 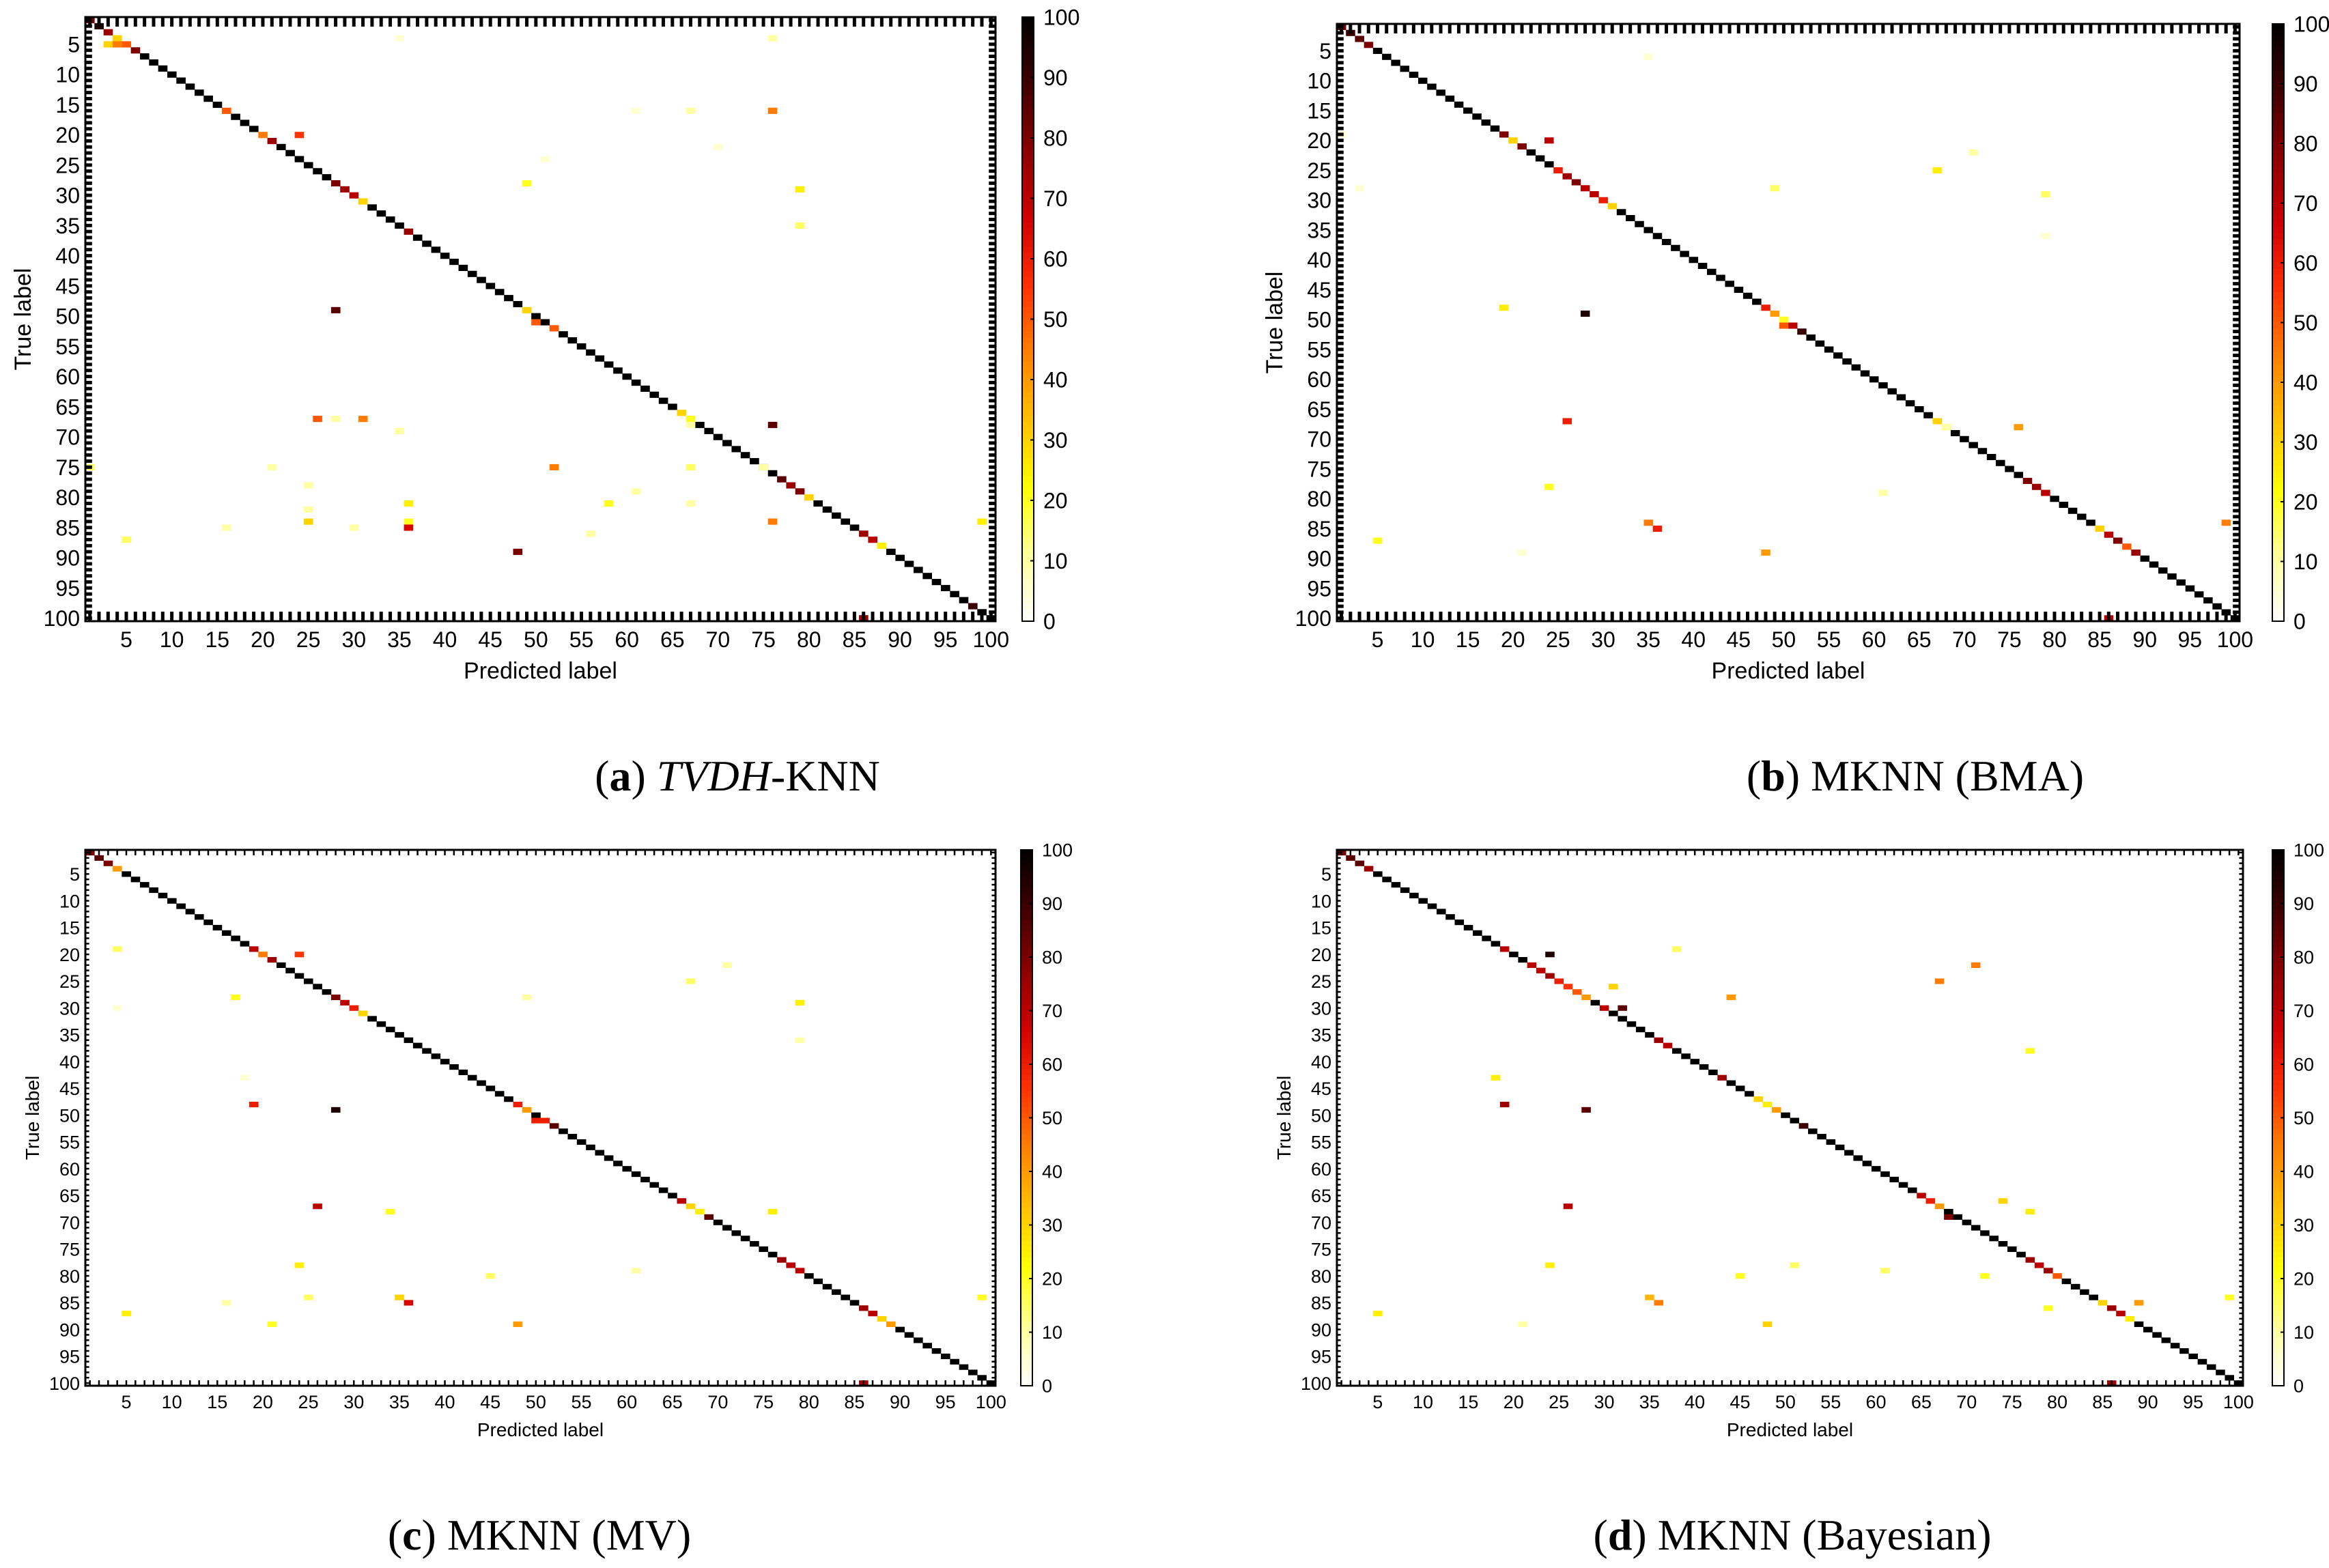 I want to click on caption-close-paren: ), so click(x=1798, y=776).